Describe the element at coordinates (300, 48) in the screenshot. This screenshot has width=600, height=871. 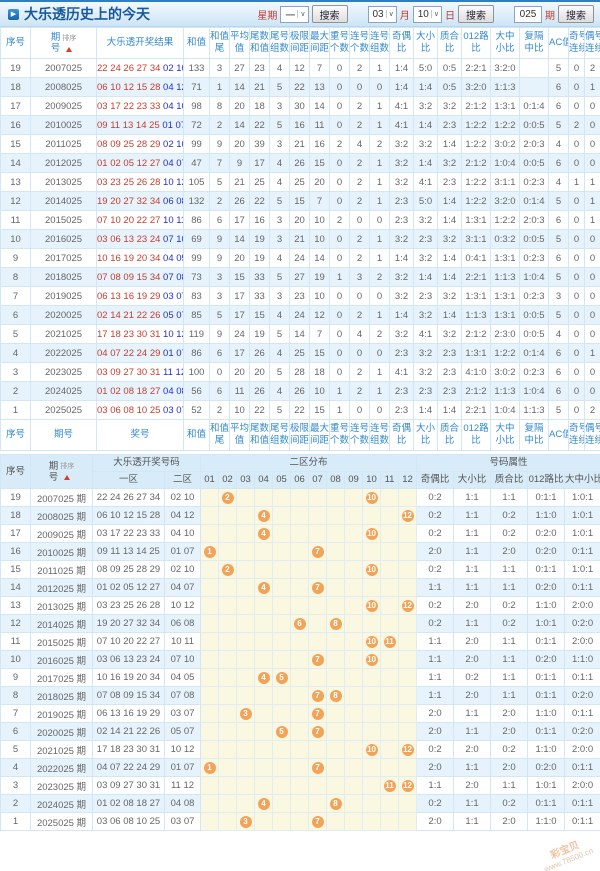
I see `column-label: 间距` at that location.